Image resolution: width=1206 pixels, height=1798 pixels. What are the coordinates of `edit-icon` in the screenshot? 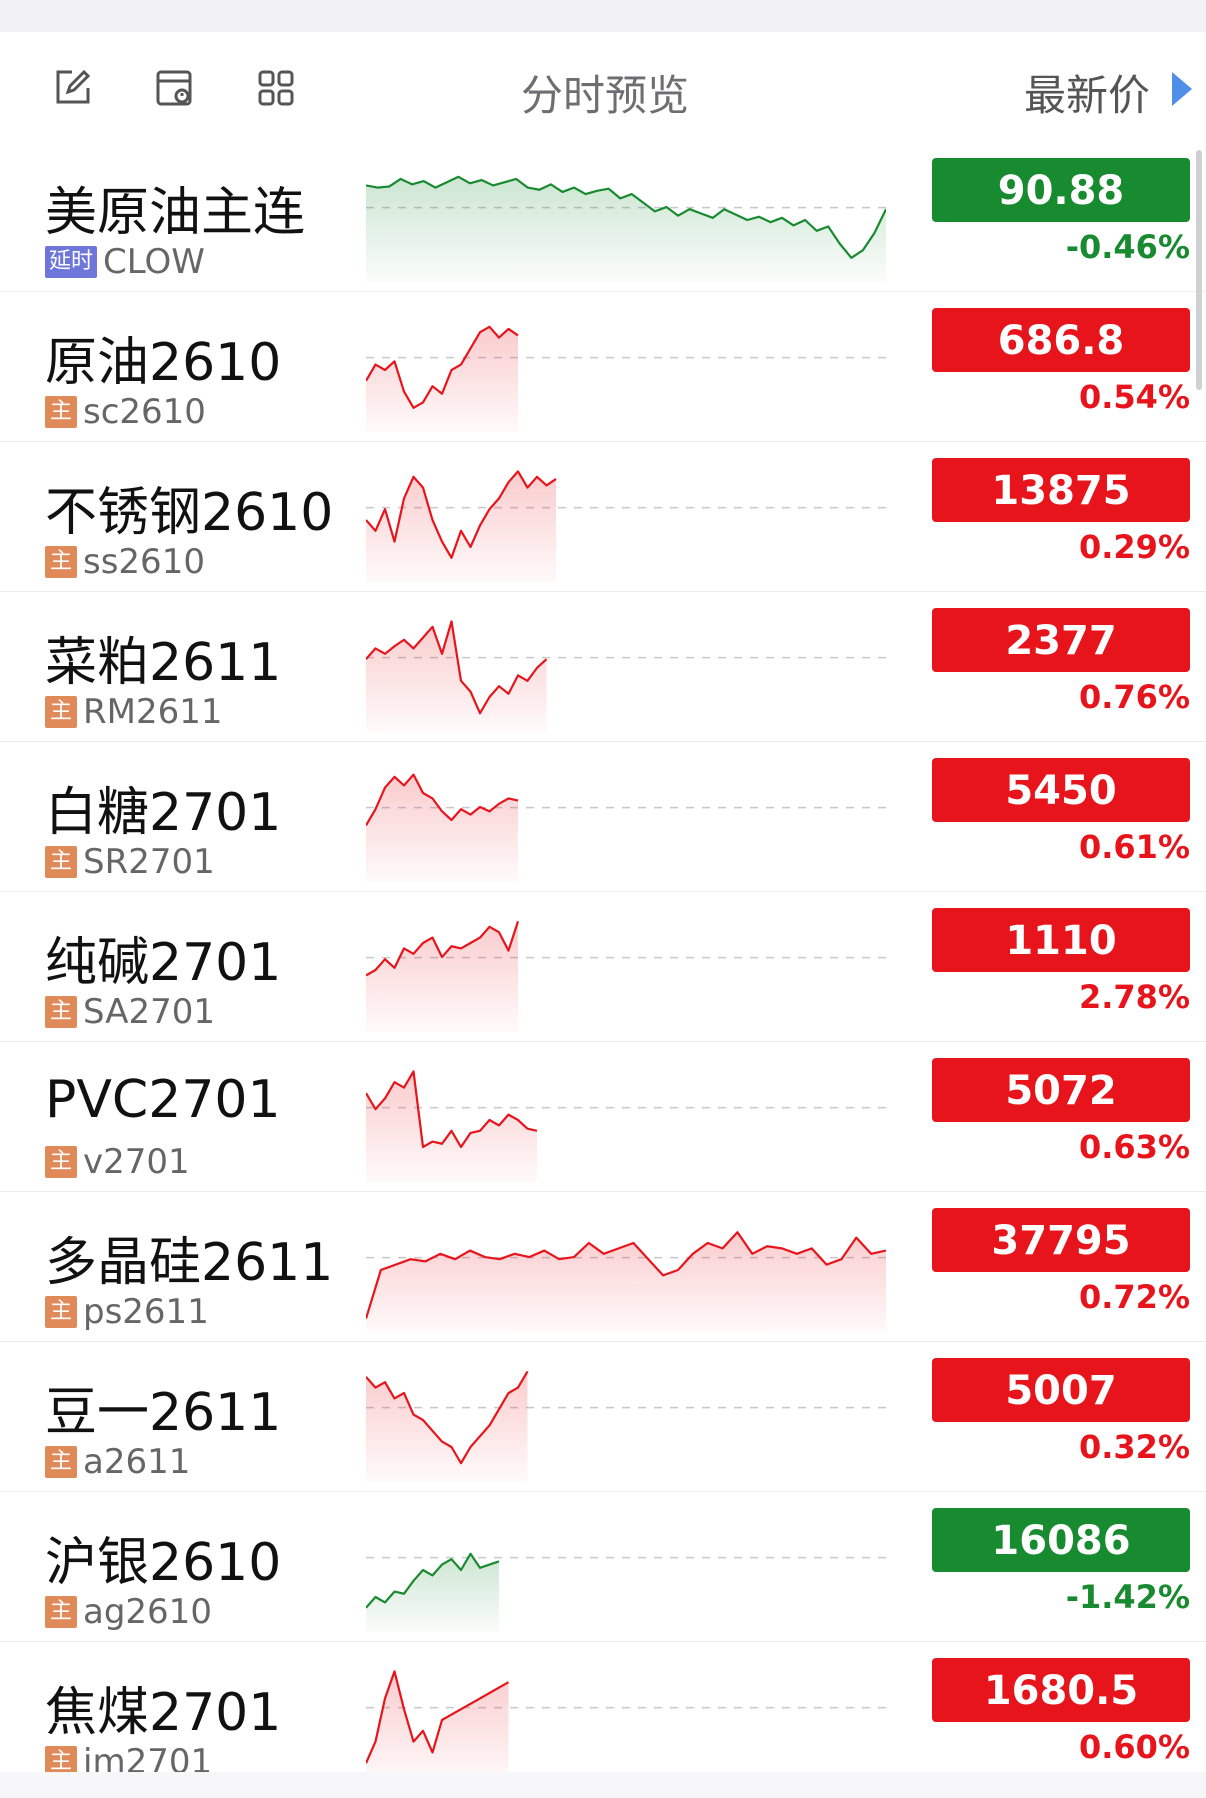 It's located at (72, 88).